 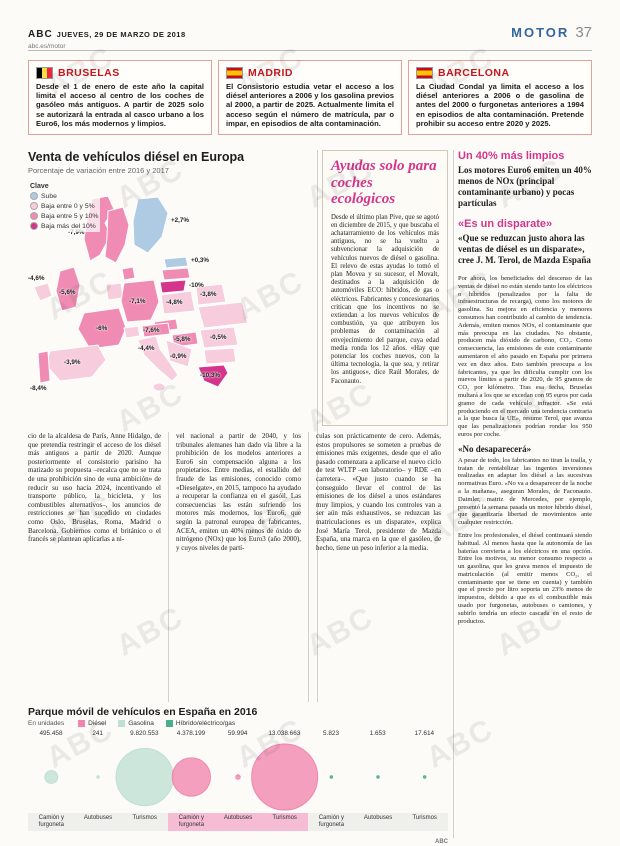 I want to click on country-estonia, so click(x=176, y=262).